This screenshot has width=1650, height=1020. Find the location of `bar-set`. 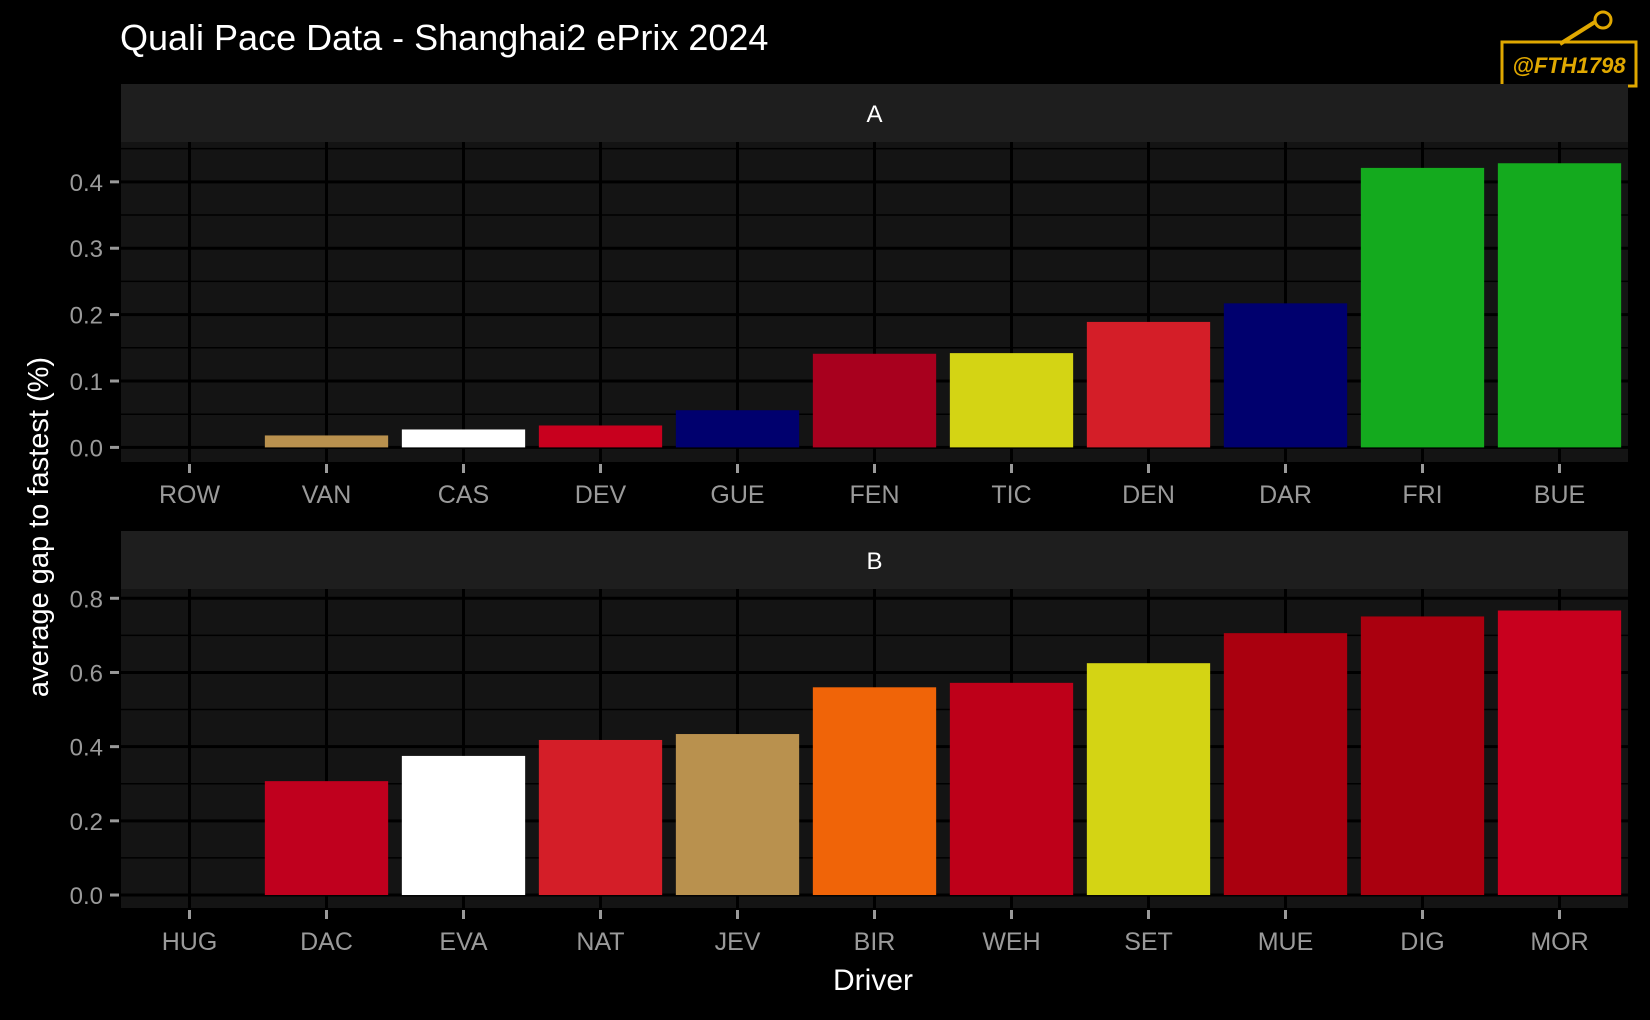

bar-set is located at coordinates (1148, 779).